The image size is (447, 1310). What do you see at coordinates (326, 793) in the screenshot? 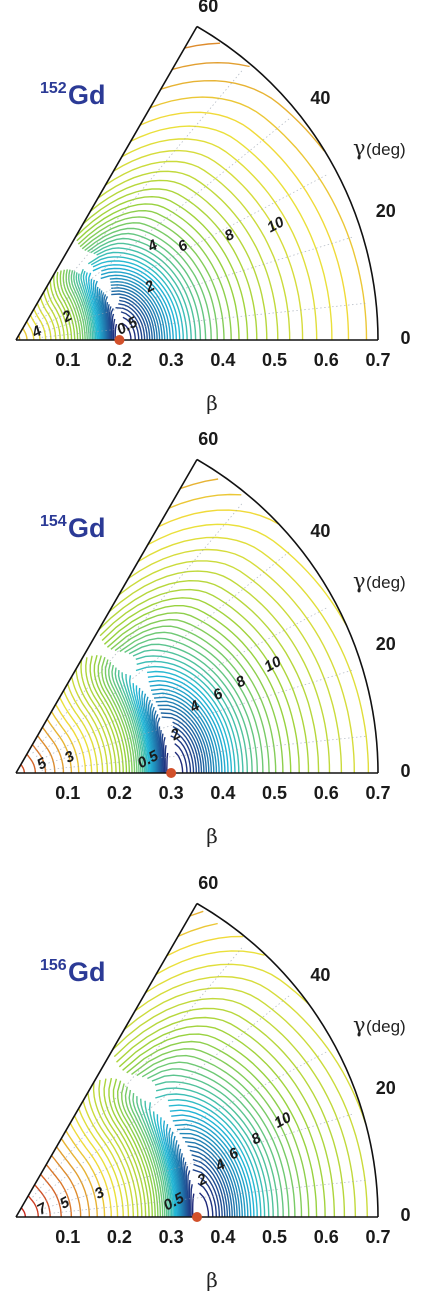
I see `beta-tick-label: 0.6` at bounding box center [326, 793].